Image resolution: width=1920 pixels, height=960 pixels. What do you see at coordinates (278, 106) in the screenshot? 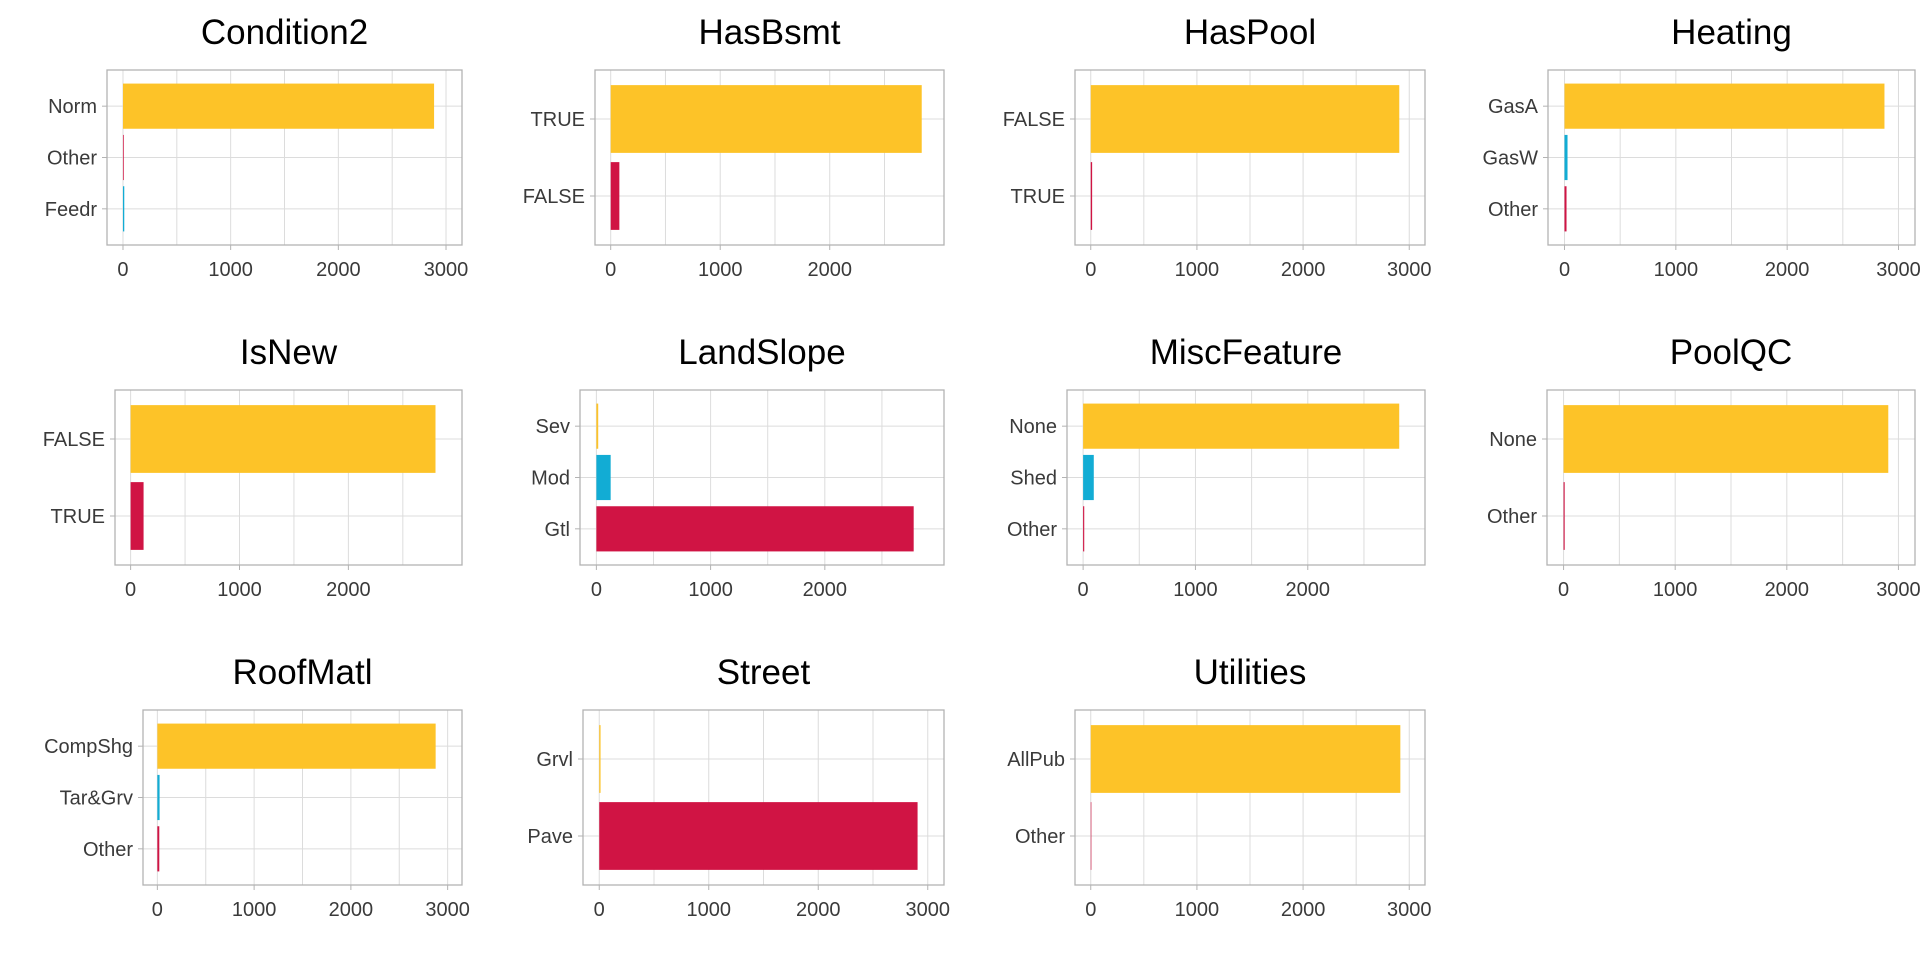
I see `bar-norm` at bounding box center [278, 106].